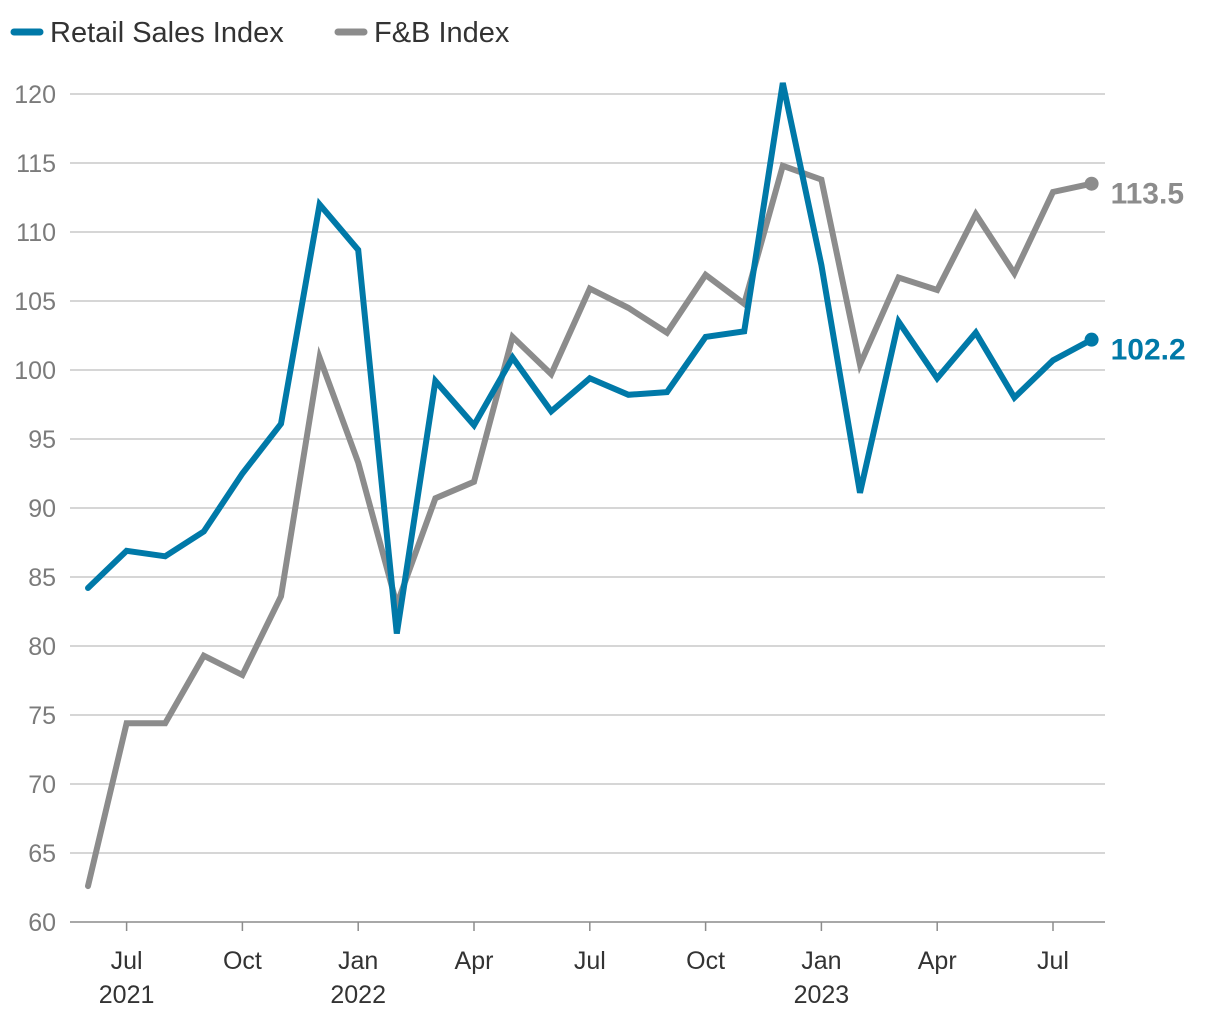 Image resolution: width=1220 pixels, height=1020 pixels. Describe the element at coordinates (822, 995) in the screenshot. I see `x-tick-year-2023: 2023` at that location.